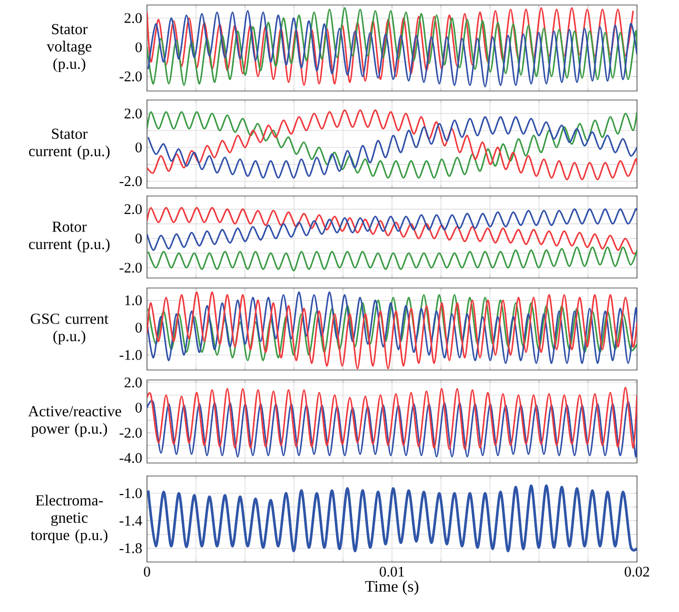 The width and height of the screenshot is (679, 612). Describe the element at coordinates (392, 571) in the screenshot. I see `x-tick-label: 0.01` at that location.